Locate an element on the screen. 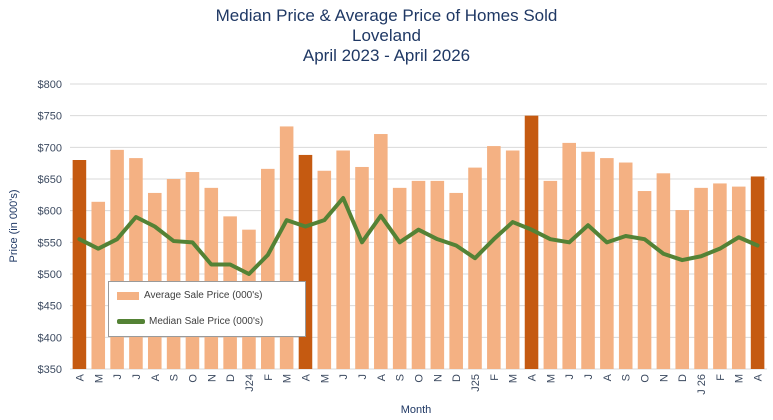 This screenshot has height=420, width=773. y-tick-label: $800 is located at coordinates (50, 85).